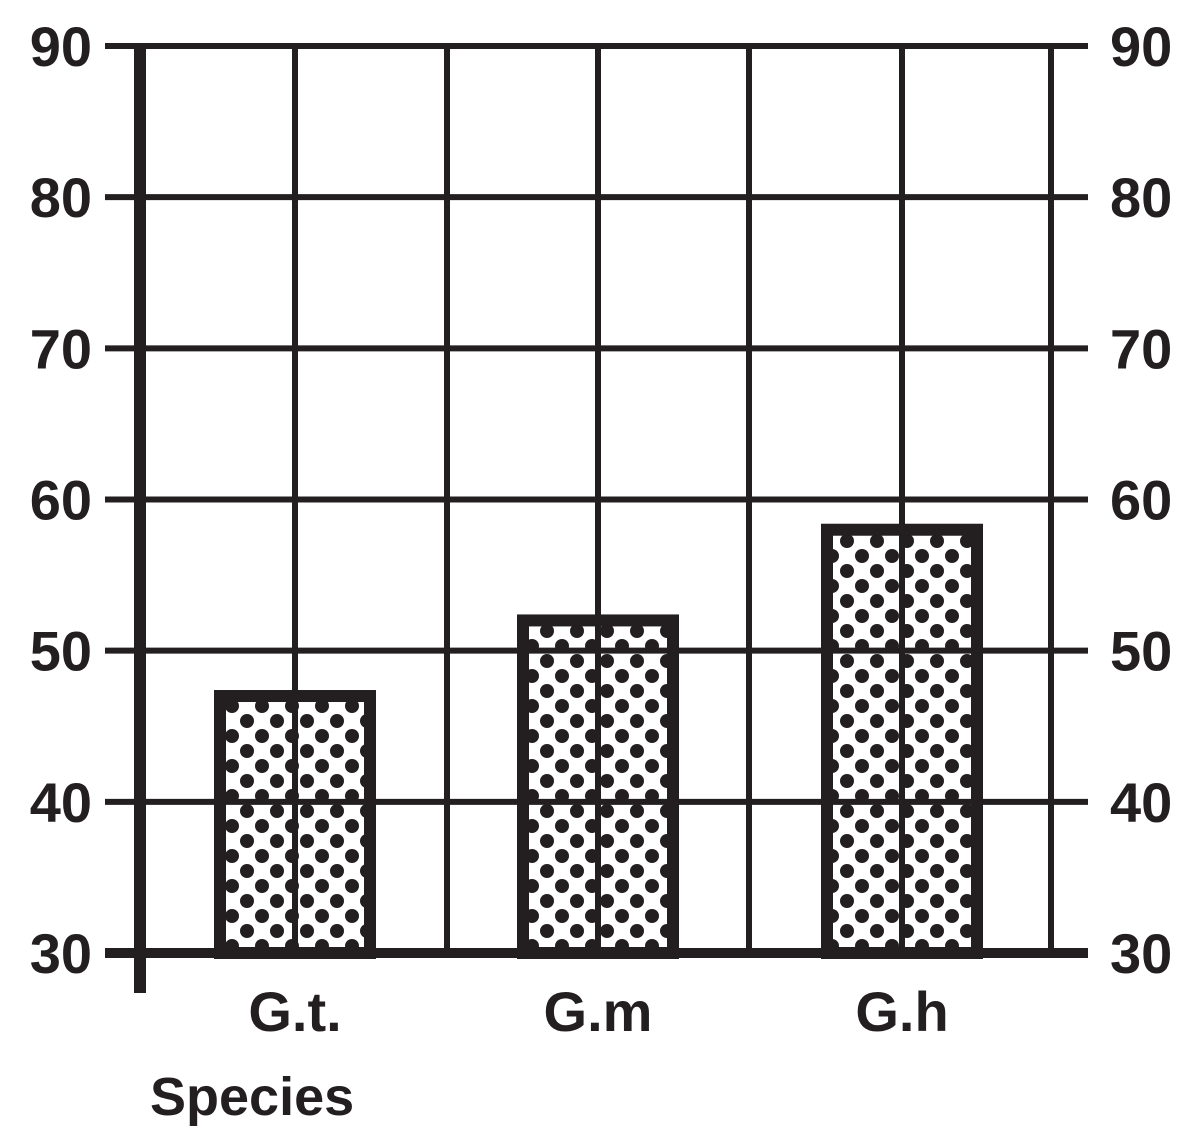  I want to click on y-tick-label-right: 80, so click(1141, 197).